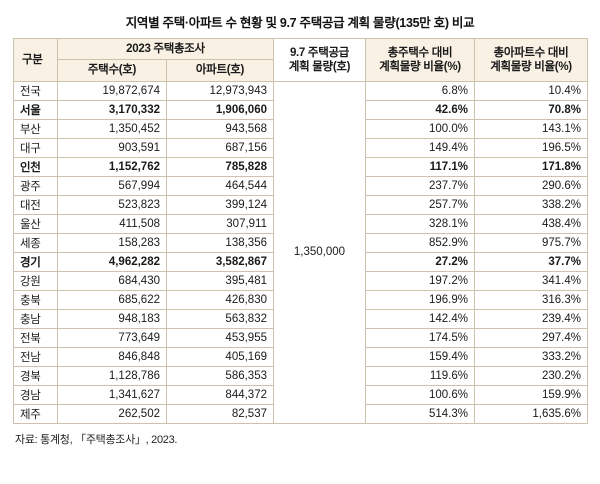  Describe the element at coordinates (35, 166) in the screenshot. I see `region-cell: 인천` at that location.